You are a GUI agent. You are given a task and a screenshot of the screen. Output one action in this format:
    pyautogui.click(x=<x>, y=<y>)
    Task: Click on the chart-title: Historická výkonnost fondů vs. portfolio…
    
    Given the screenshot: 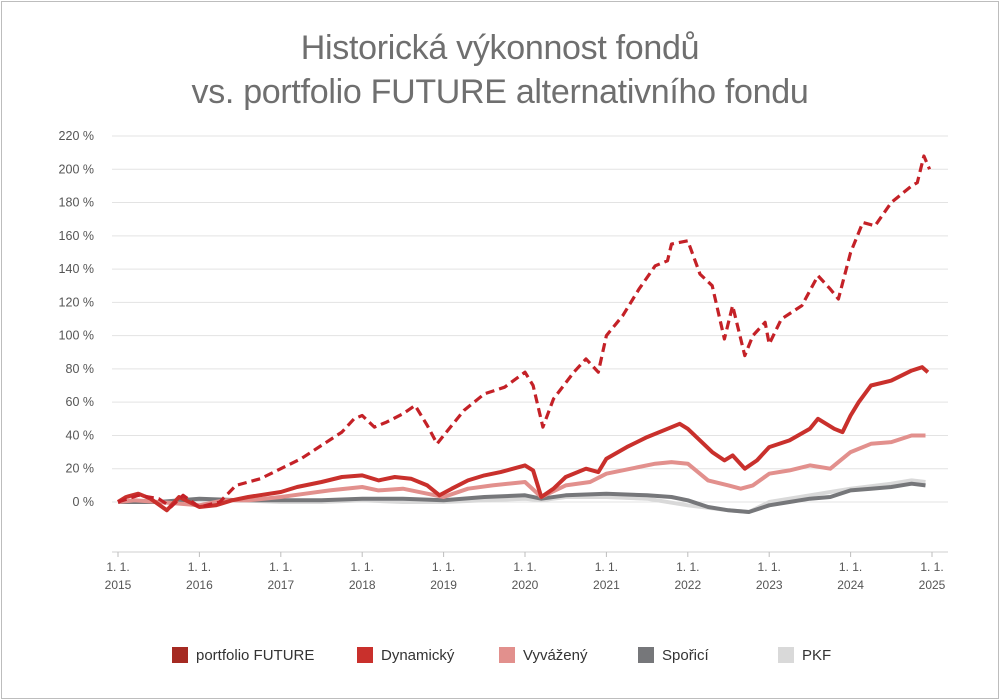 What is the action you would take?
    pyautogui.click(x=500, y=70)
    